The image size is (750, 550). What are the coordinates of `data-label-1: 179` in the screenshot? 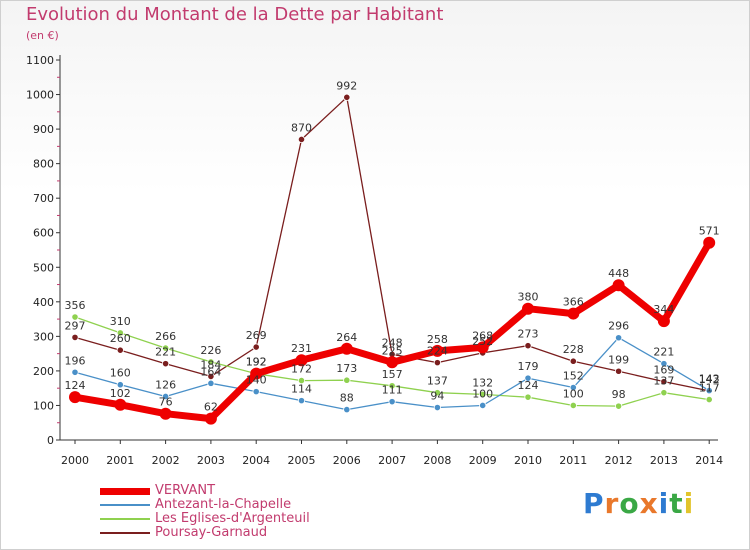 It's located at (528, 366).